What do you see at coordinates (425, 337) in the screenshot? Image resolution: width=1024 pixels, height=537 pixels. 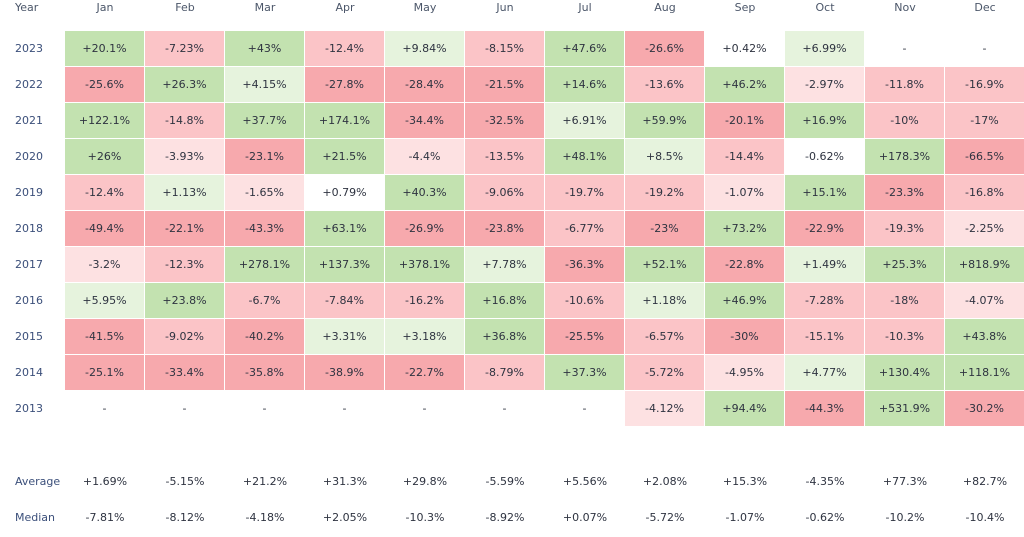 I see `heatmap-cell: +3.18%` at bounding box center [425, 337].